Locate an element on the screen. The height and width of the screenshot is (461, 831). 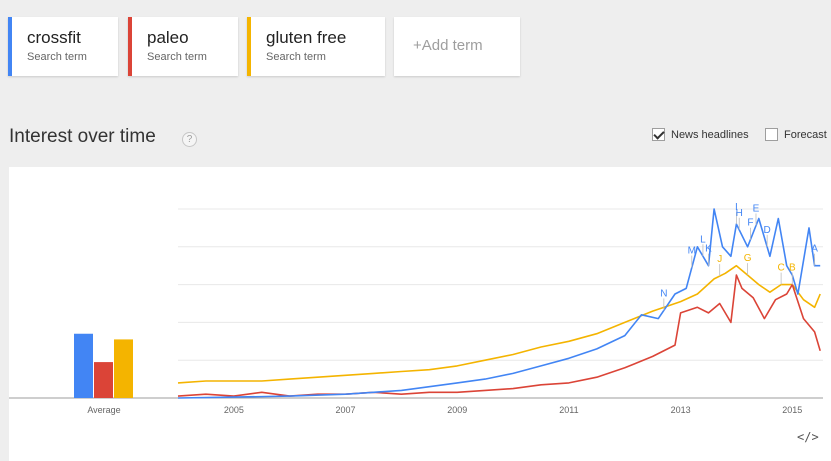
average-label: Average is located at coordinates (103, 410).